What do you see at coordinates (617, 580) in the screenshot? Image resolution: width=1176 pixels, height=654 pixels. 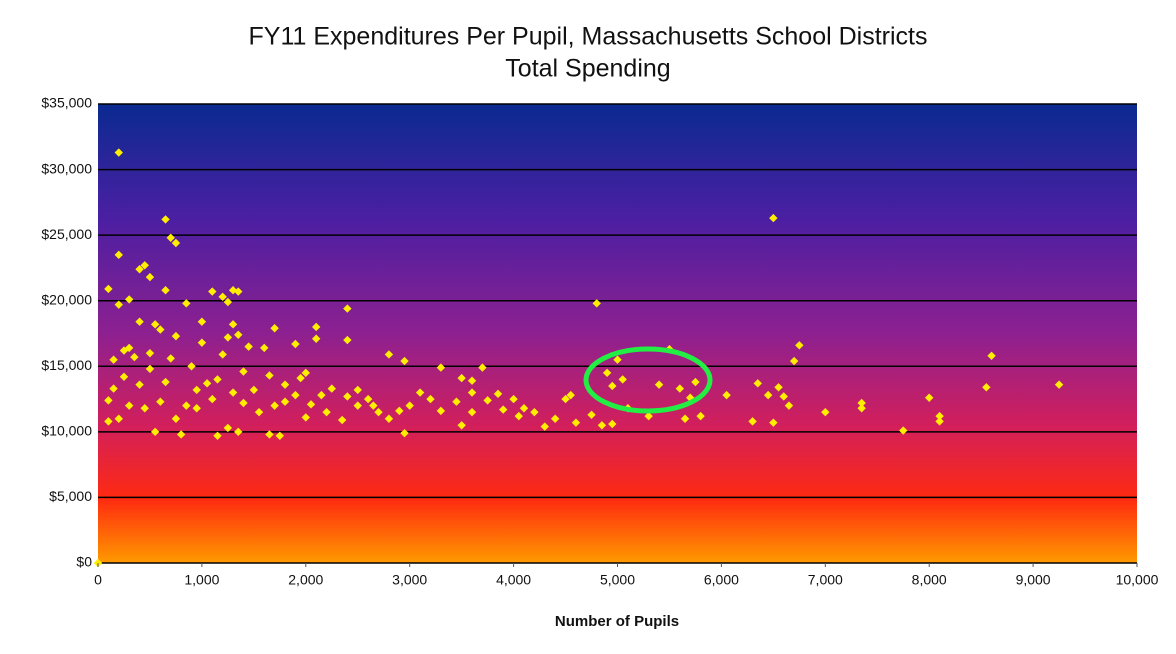 I see `x-tick-label: 5,000` at bounding box center [617, 580].